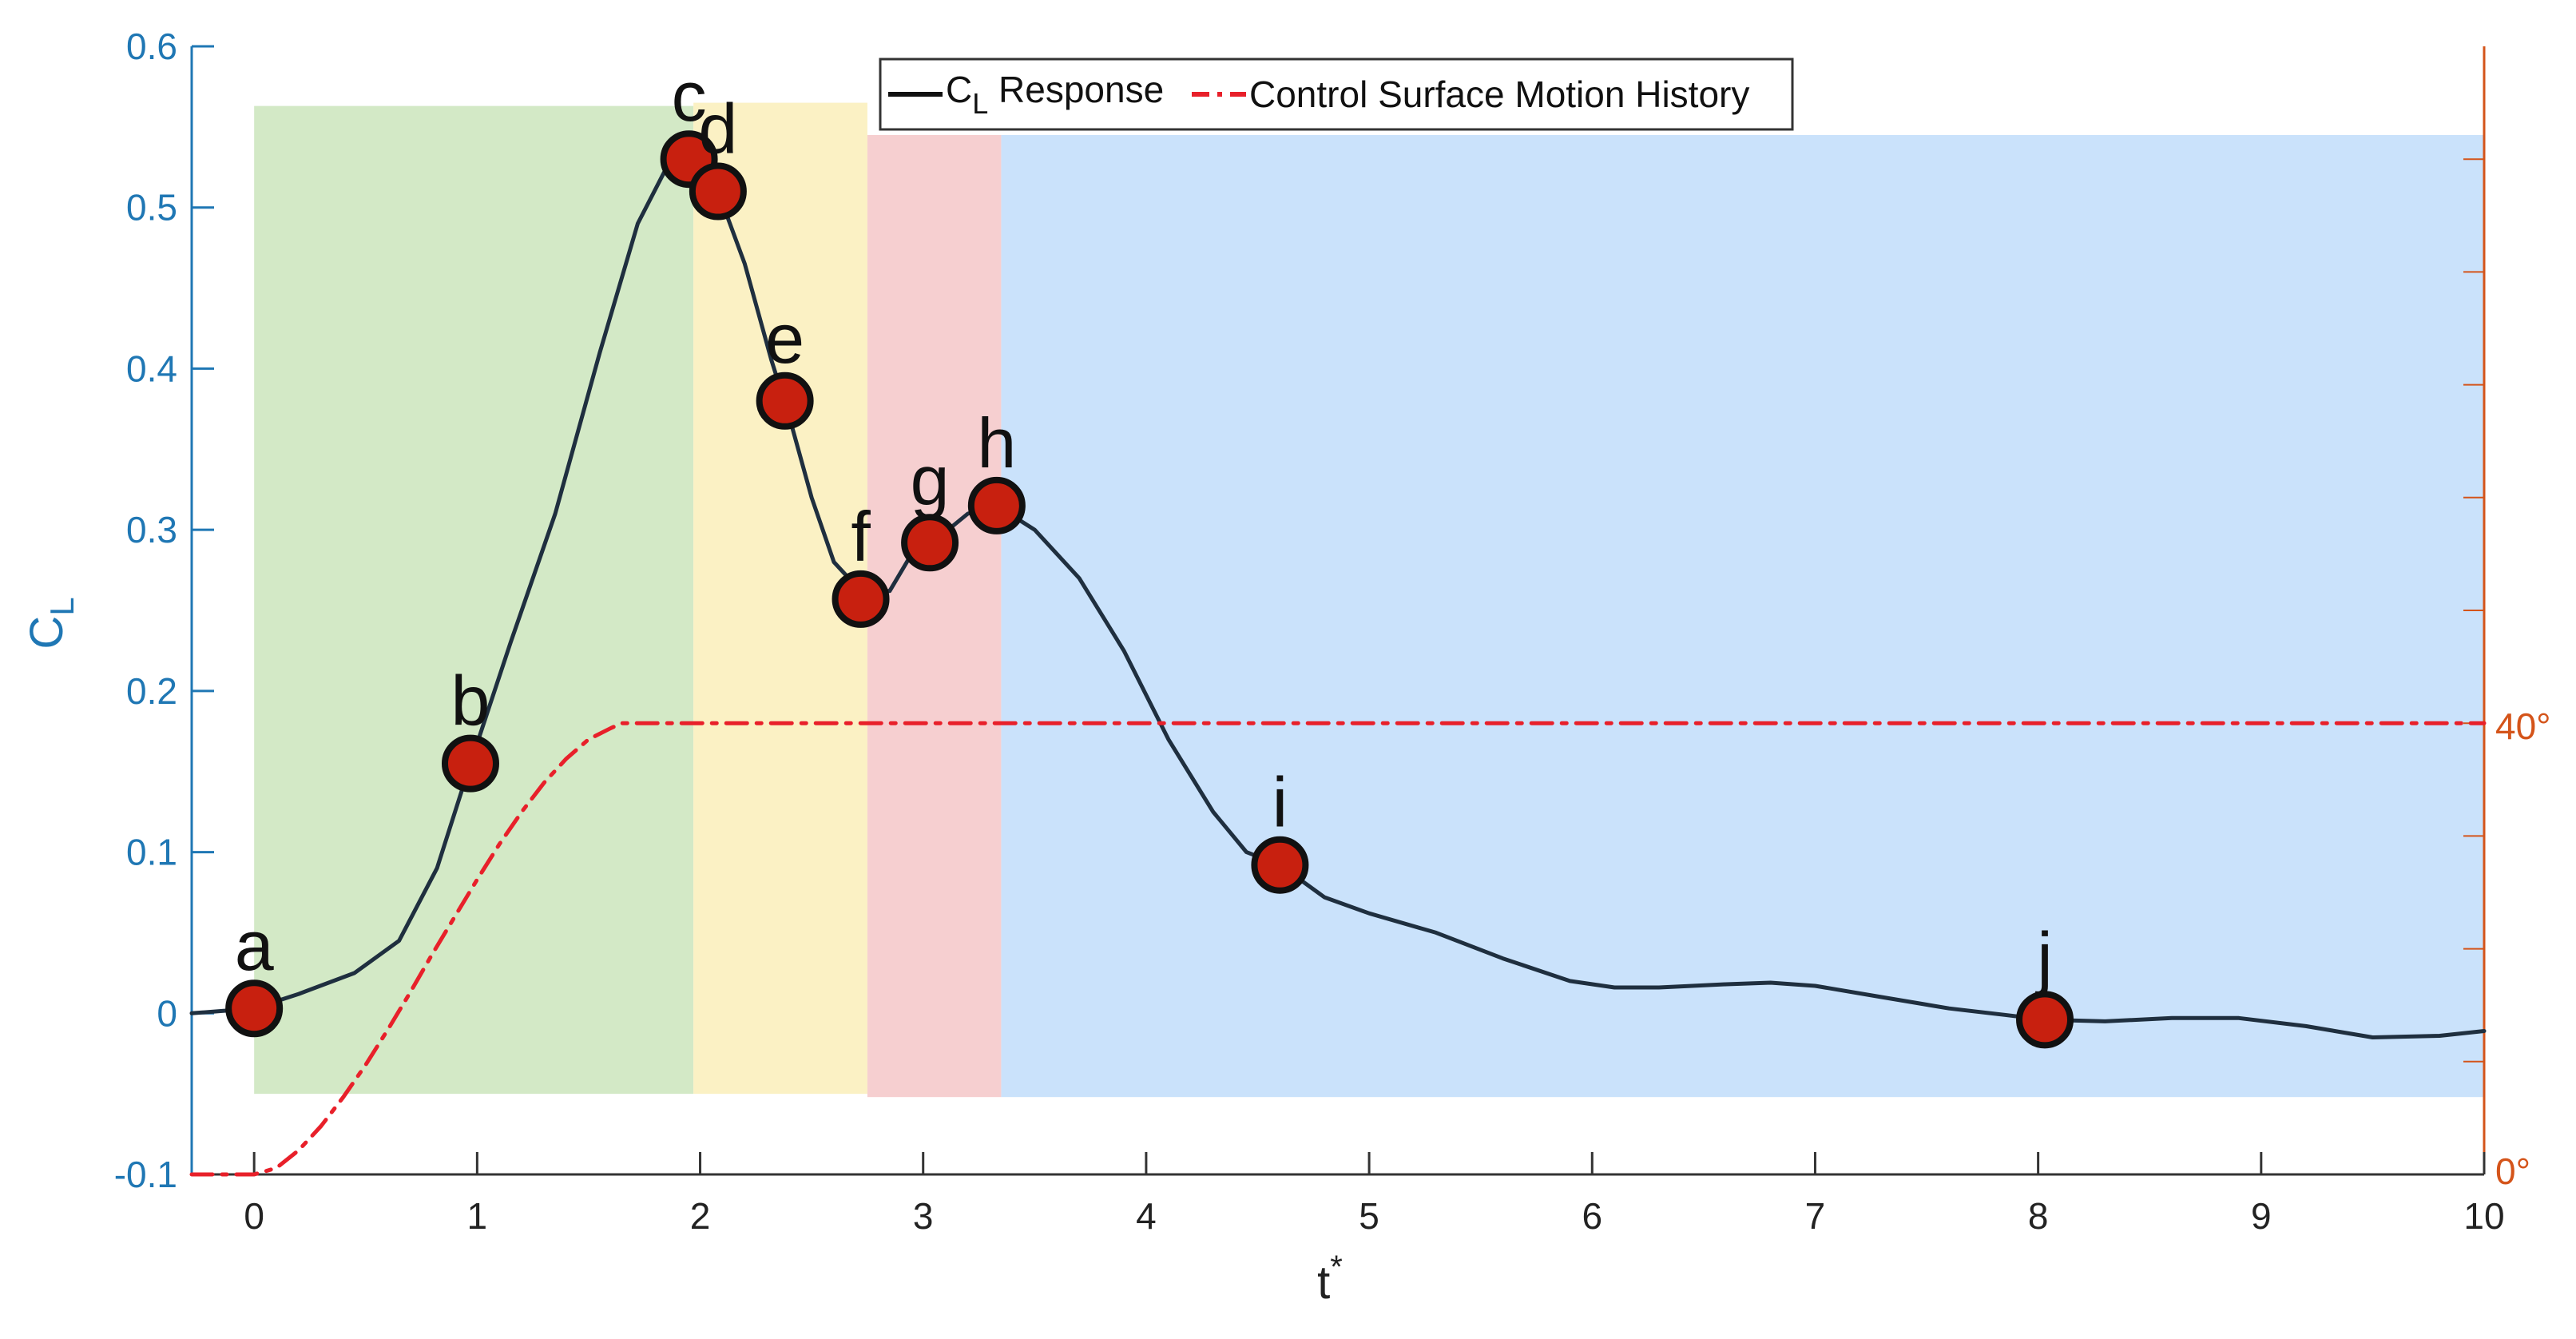 The image size is (2576, 1339). What do you see at coordinates (717, 129) in the screenshot?
I see `point-label-d: d` at bounding box center [717, 129].